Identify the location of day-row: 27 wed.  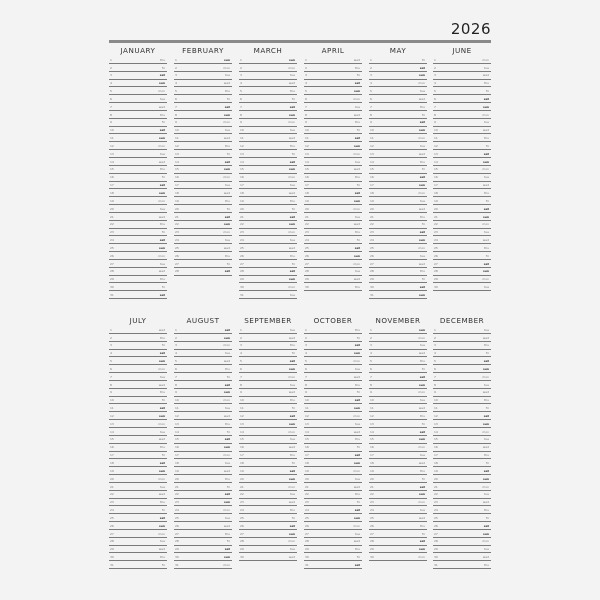
(398, 264).